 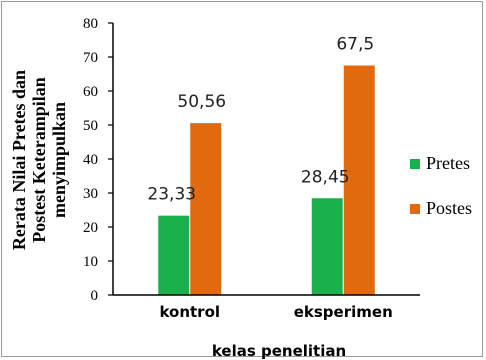 What do you see at coordinates (90, 58) in the screenshot?
I see `y-tick-label: 70` at bounding box center [90, 58].